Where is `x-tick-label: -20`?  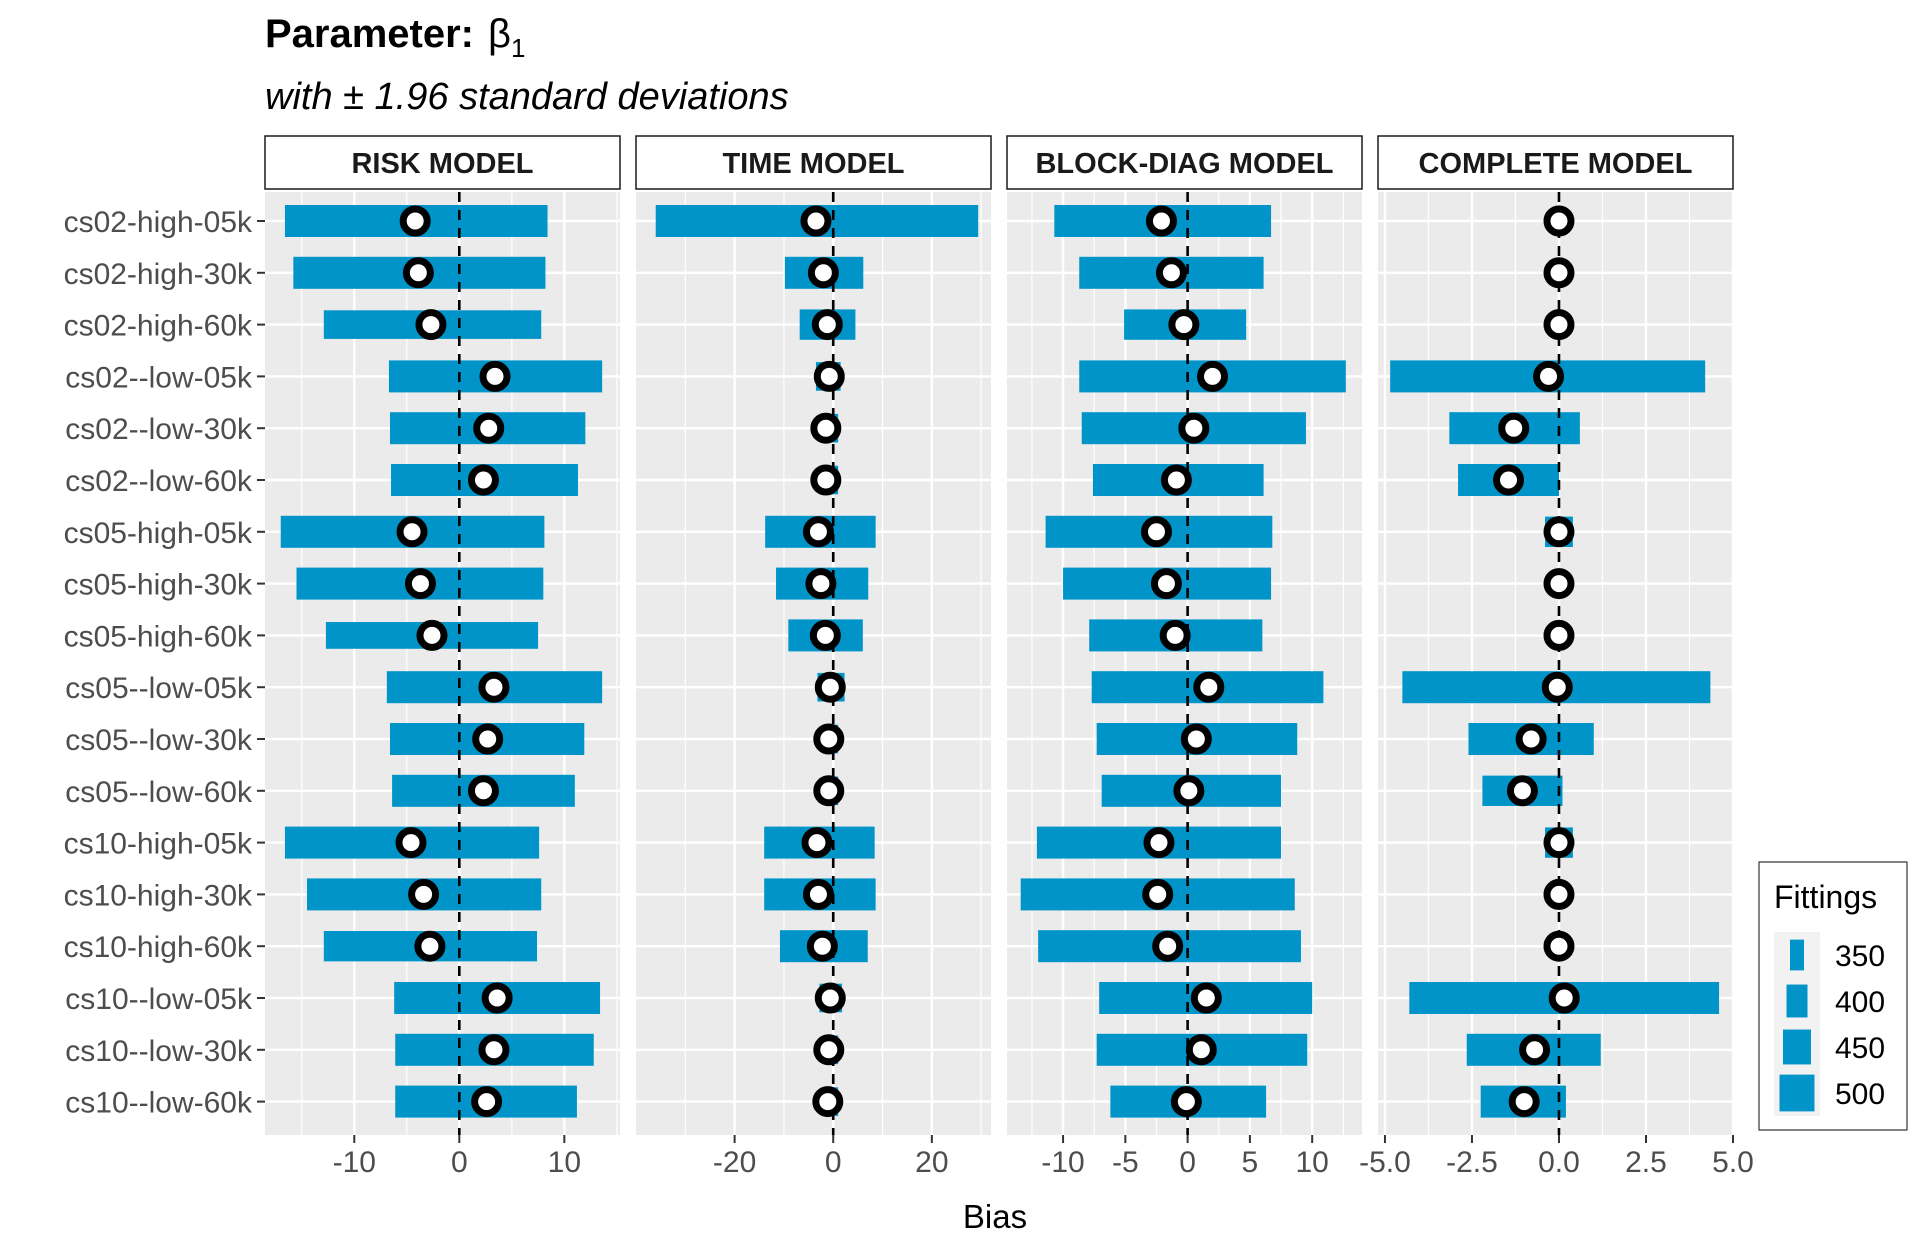 x-tick-label: -20 is located at coordinates (734, 1162).